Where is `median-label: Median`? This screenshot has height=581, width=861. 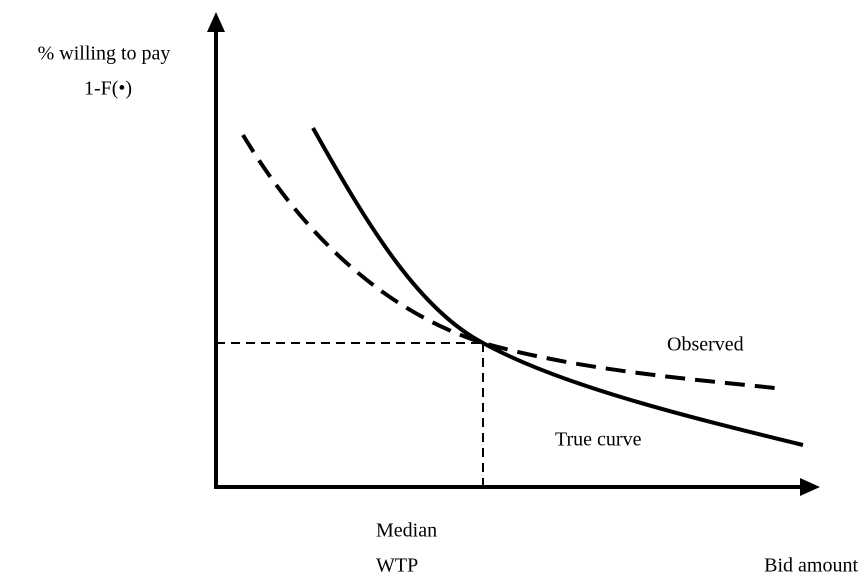 median-label: Median is located at coordinates (406, 531).